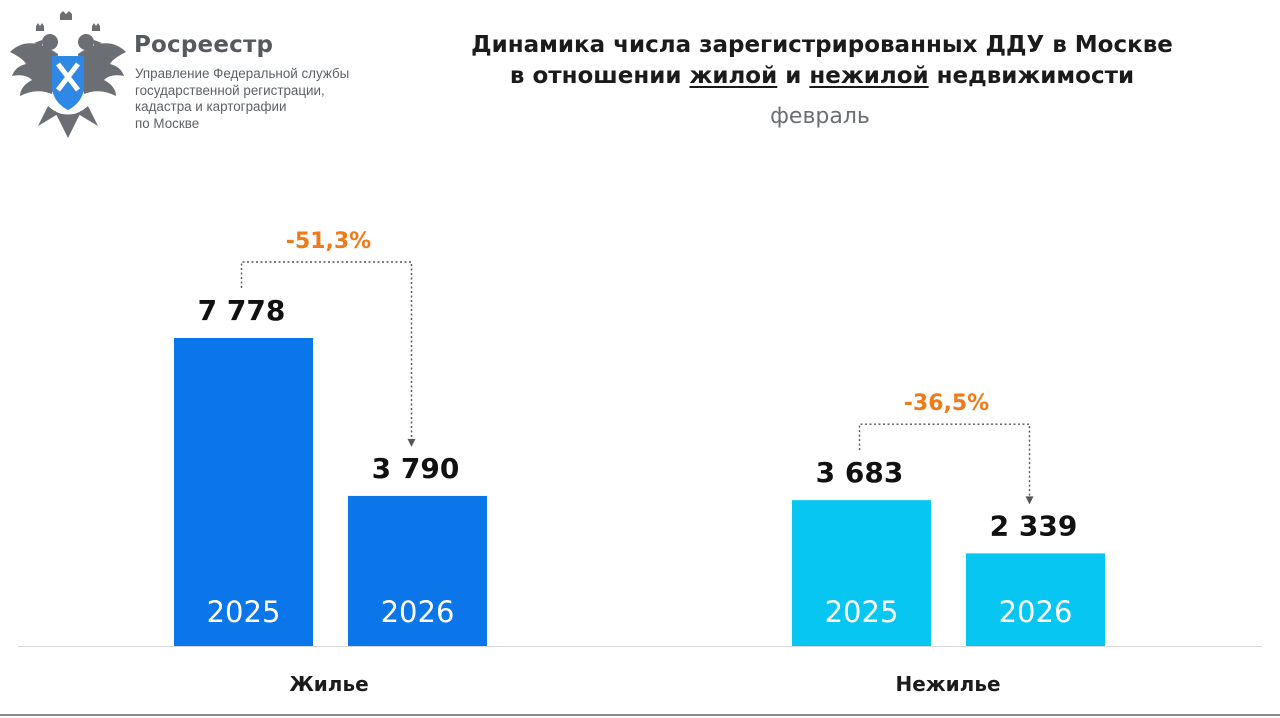 The height and width of the screenshot is (718, 1280). I want to click on bar-value-label: 7 778, so click(242, 310).